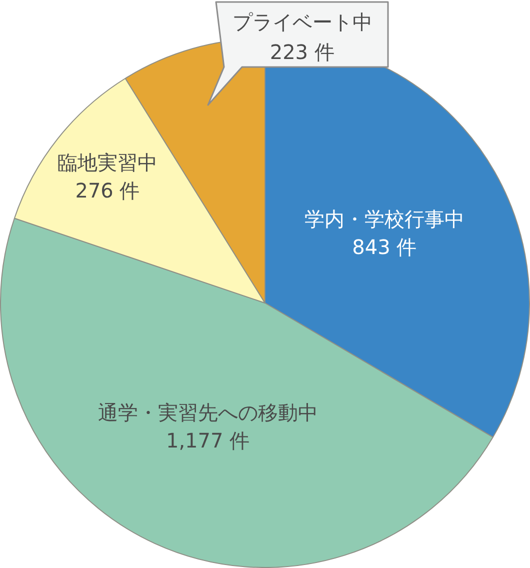 This screenshot has width=530, height=568. Describe the element at coordinates (107, 162) in the screenshot. I see `slice-label: 臨地実習中` at that location.